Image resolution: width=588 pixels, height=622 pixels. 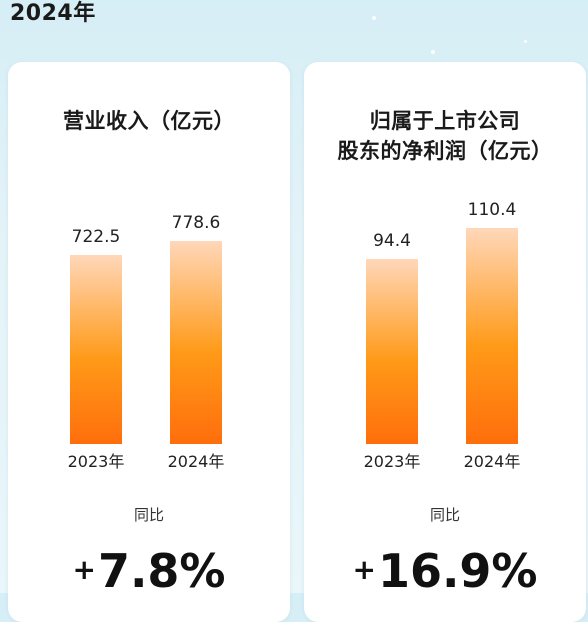 What do you see at coordinates (492, 461) in the screenshot?
I see `net-profit-x-tick-2024: 2024年` at bounding box center [492, 461].